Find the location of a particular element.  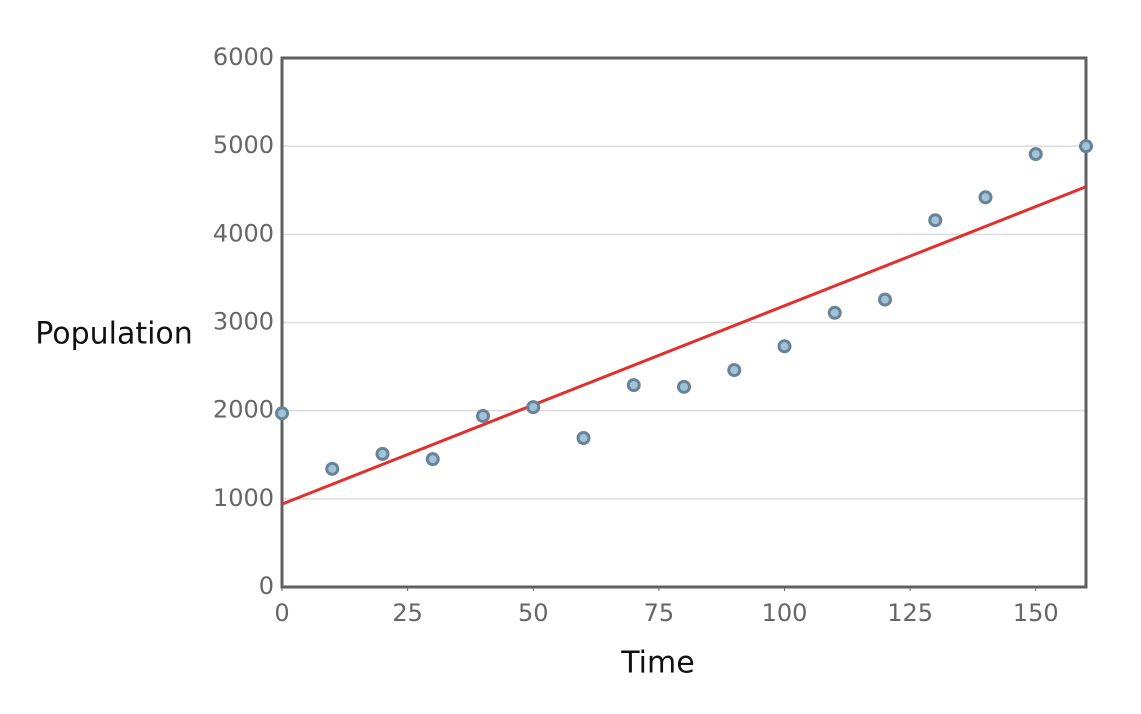

x-tick-label: 50 is located at coordinates (533, 613).